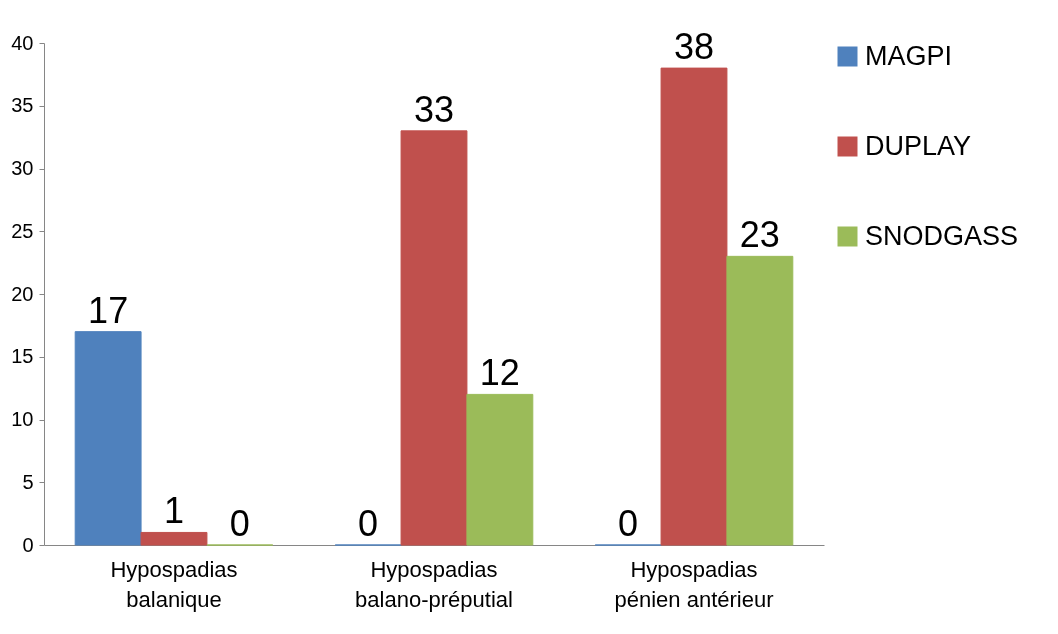 Image resolution: width=1058 pixels, height=634 pixels. I want to click on data-label: 23, so click(759, 235).